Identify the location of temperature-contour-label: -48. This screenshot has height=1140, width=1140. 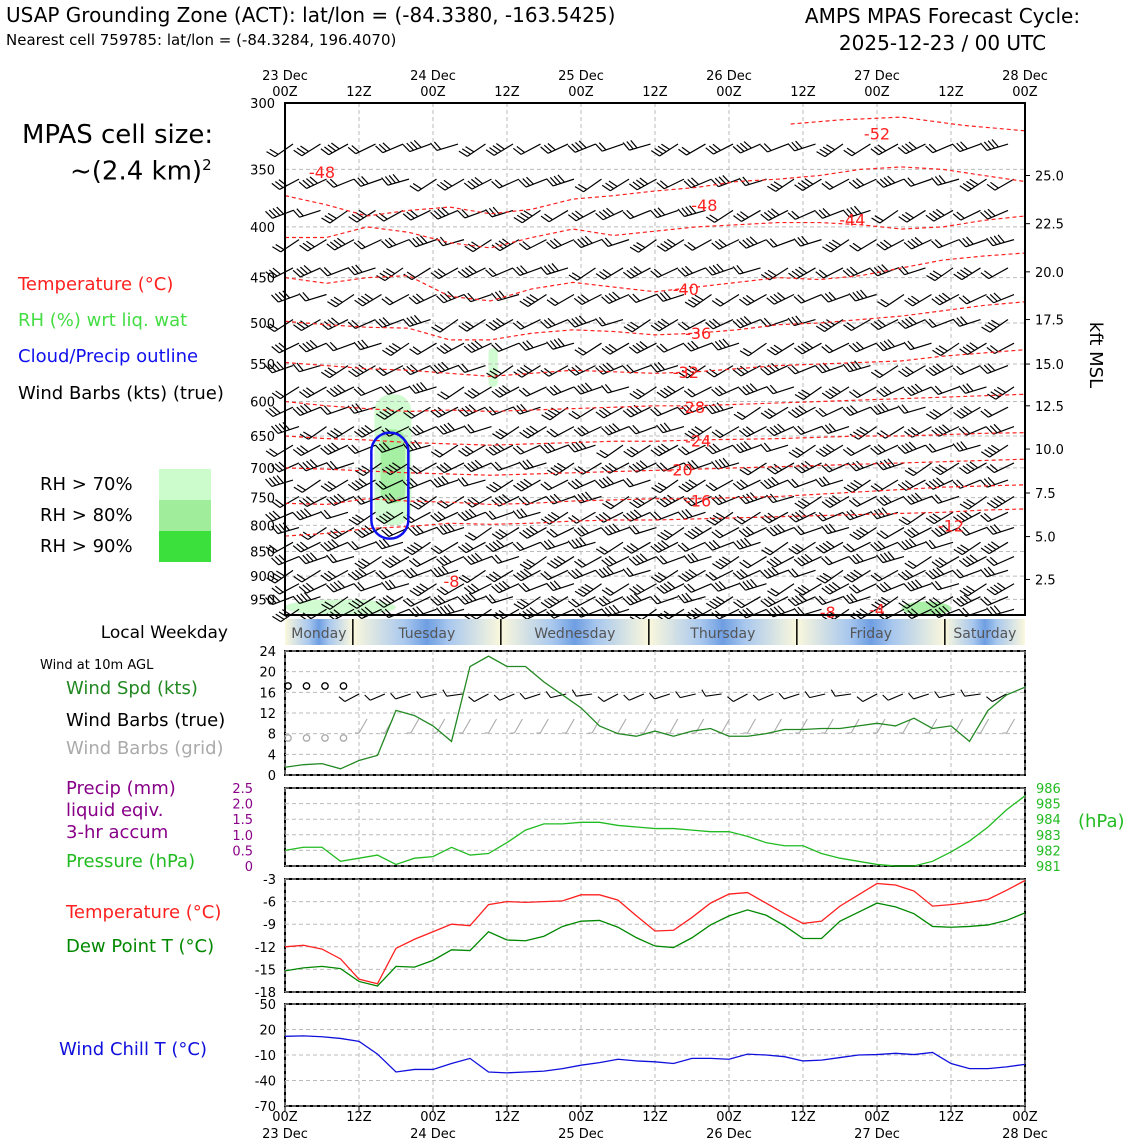
(704, 205).